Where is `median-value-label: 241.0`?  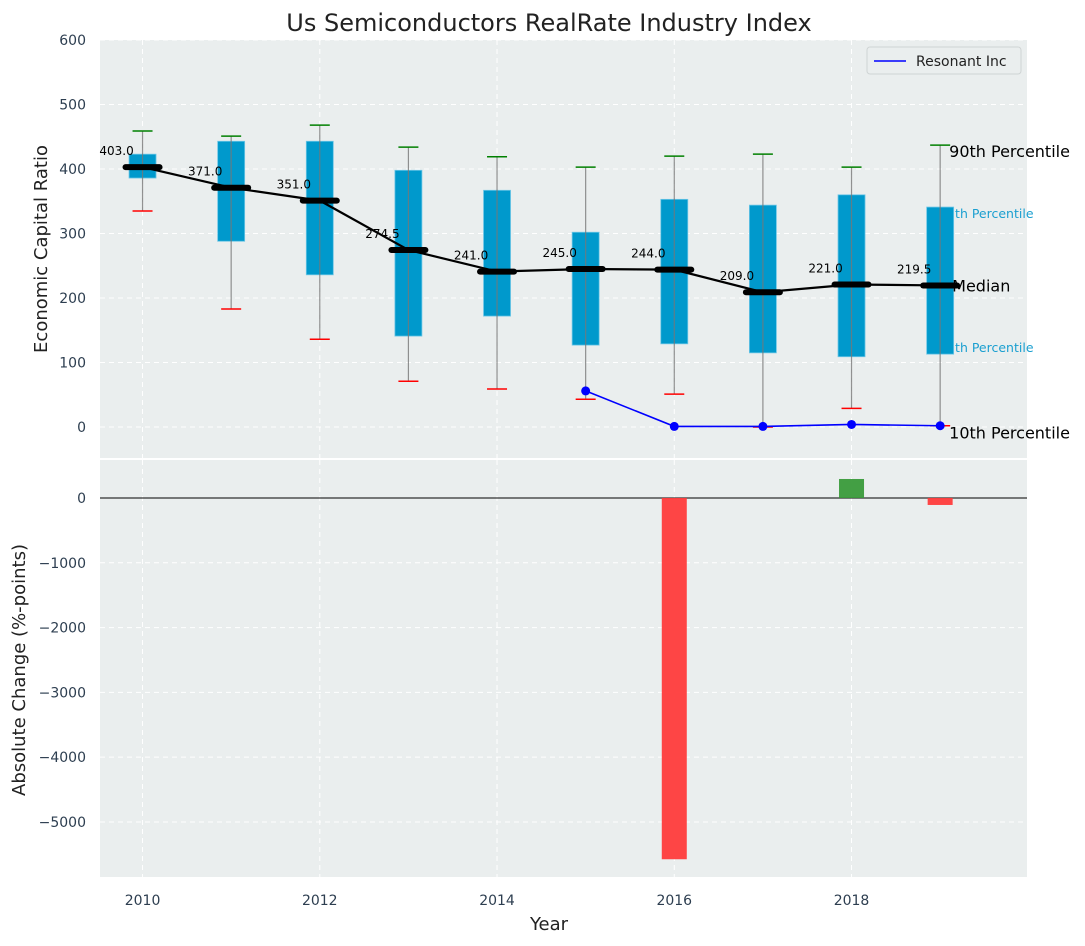 median-value-label: 241.0 is located at coordinates (471, 256).